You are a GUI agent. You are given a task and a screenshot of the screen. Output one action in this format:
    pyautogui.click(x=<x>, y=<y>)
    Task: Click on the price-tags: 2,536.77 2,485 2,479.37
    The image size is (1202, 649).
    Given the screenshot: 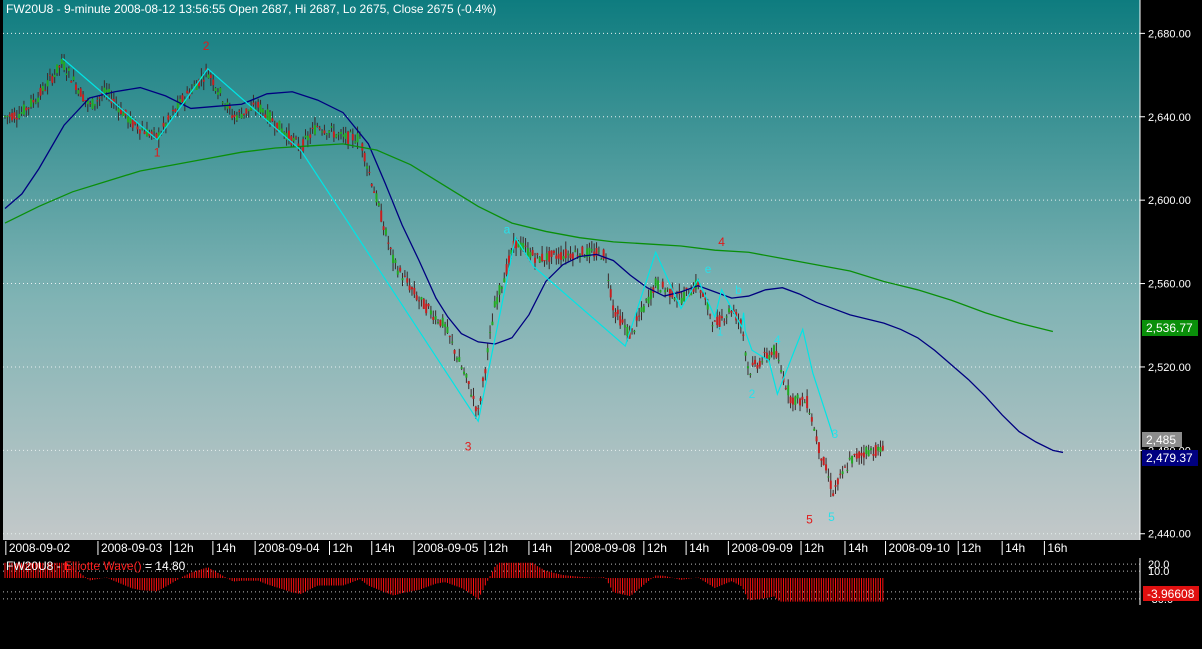 What is the action you would take?
    pyautogui.click(x=1170, y=393)
    